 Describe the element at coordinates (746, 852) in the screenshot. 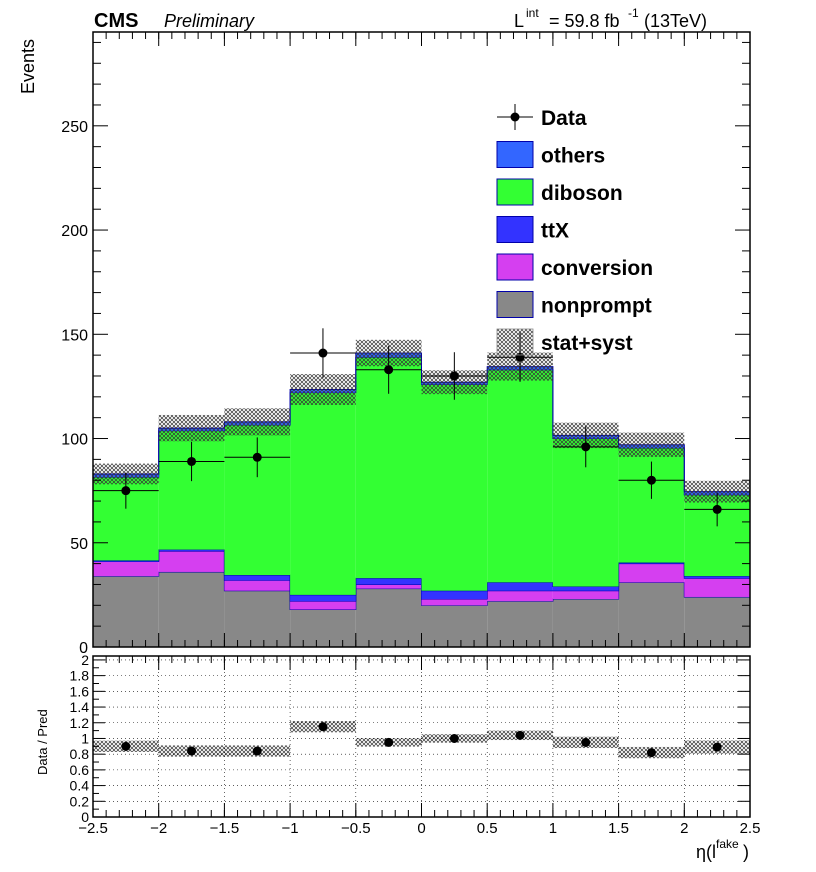

I see `x-axis-title-close: )` at that location.